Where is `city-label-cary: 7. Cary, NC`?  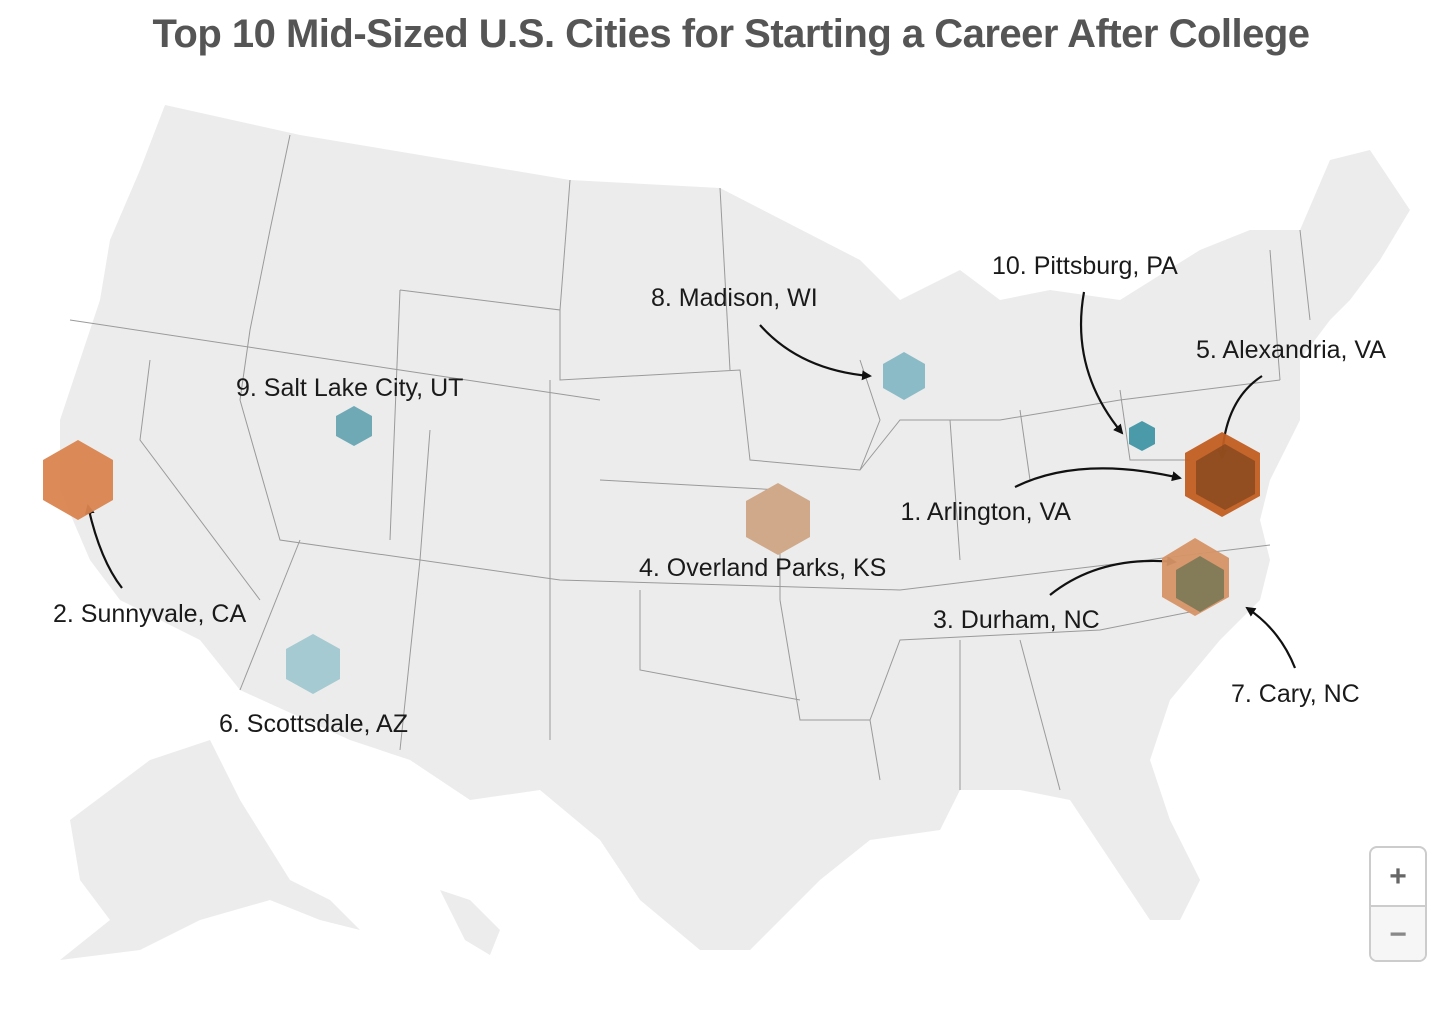
city-label-cary: 7. Cary, NC is located at coordinates (1295, 694).